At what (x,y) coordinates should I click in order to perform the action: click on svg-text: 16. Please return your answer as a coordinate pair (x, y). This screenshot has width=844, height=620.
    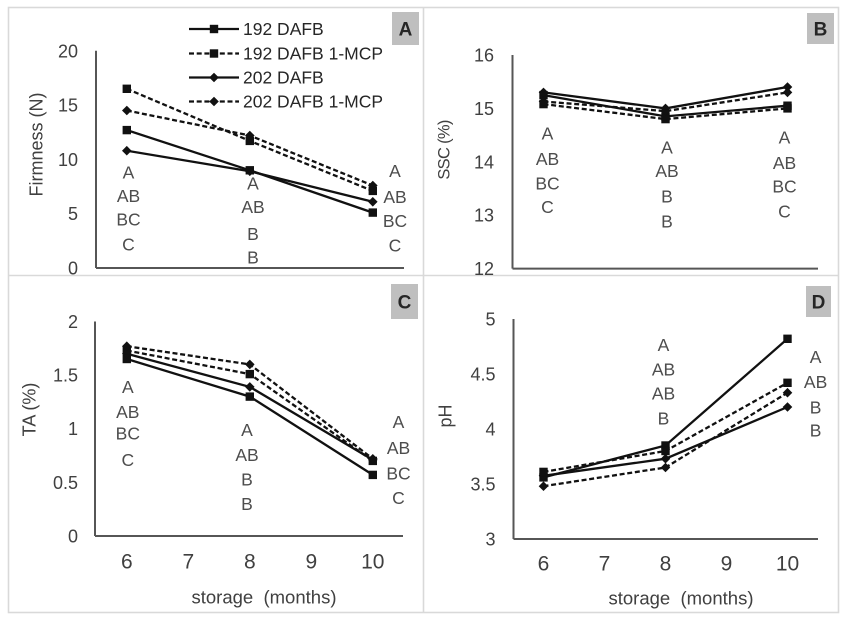
    Looking at the image, I should click on (484, 56).